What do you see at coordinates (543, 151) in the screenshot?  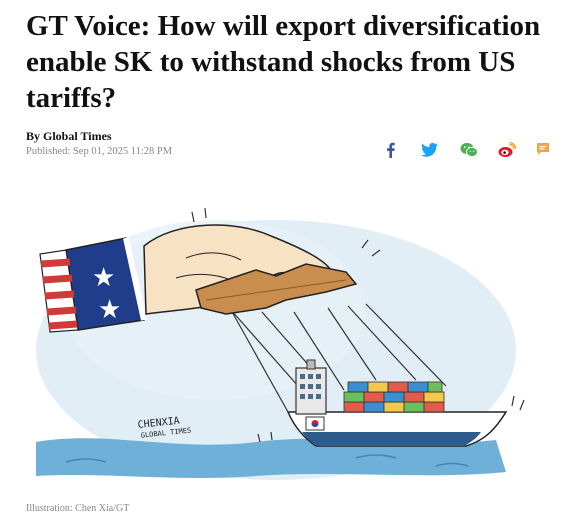 I see `comment-icon` at bounding box center [543, 151].